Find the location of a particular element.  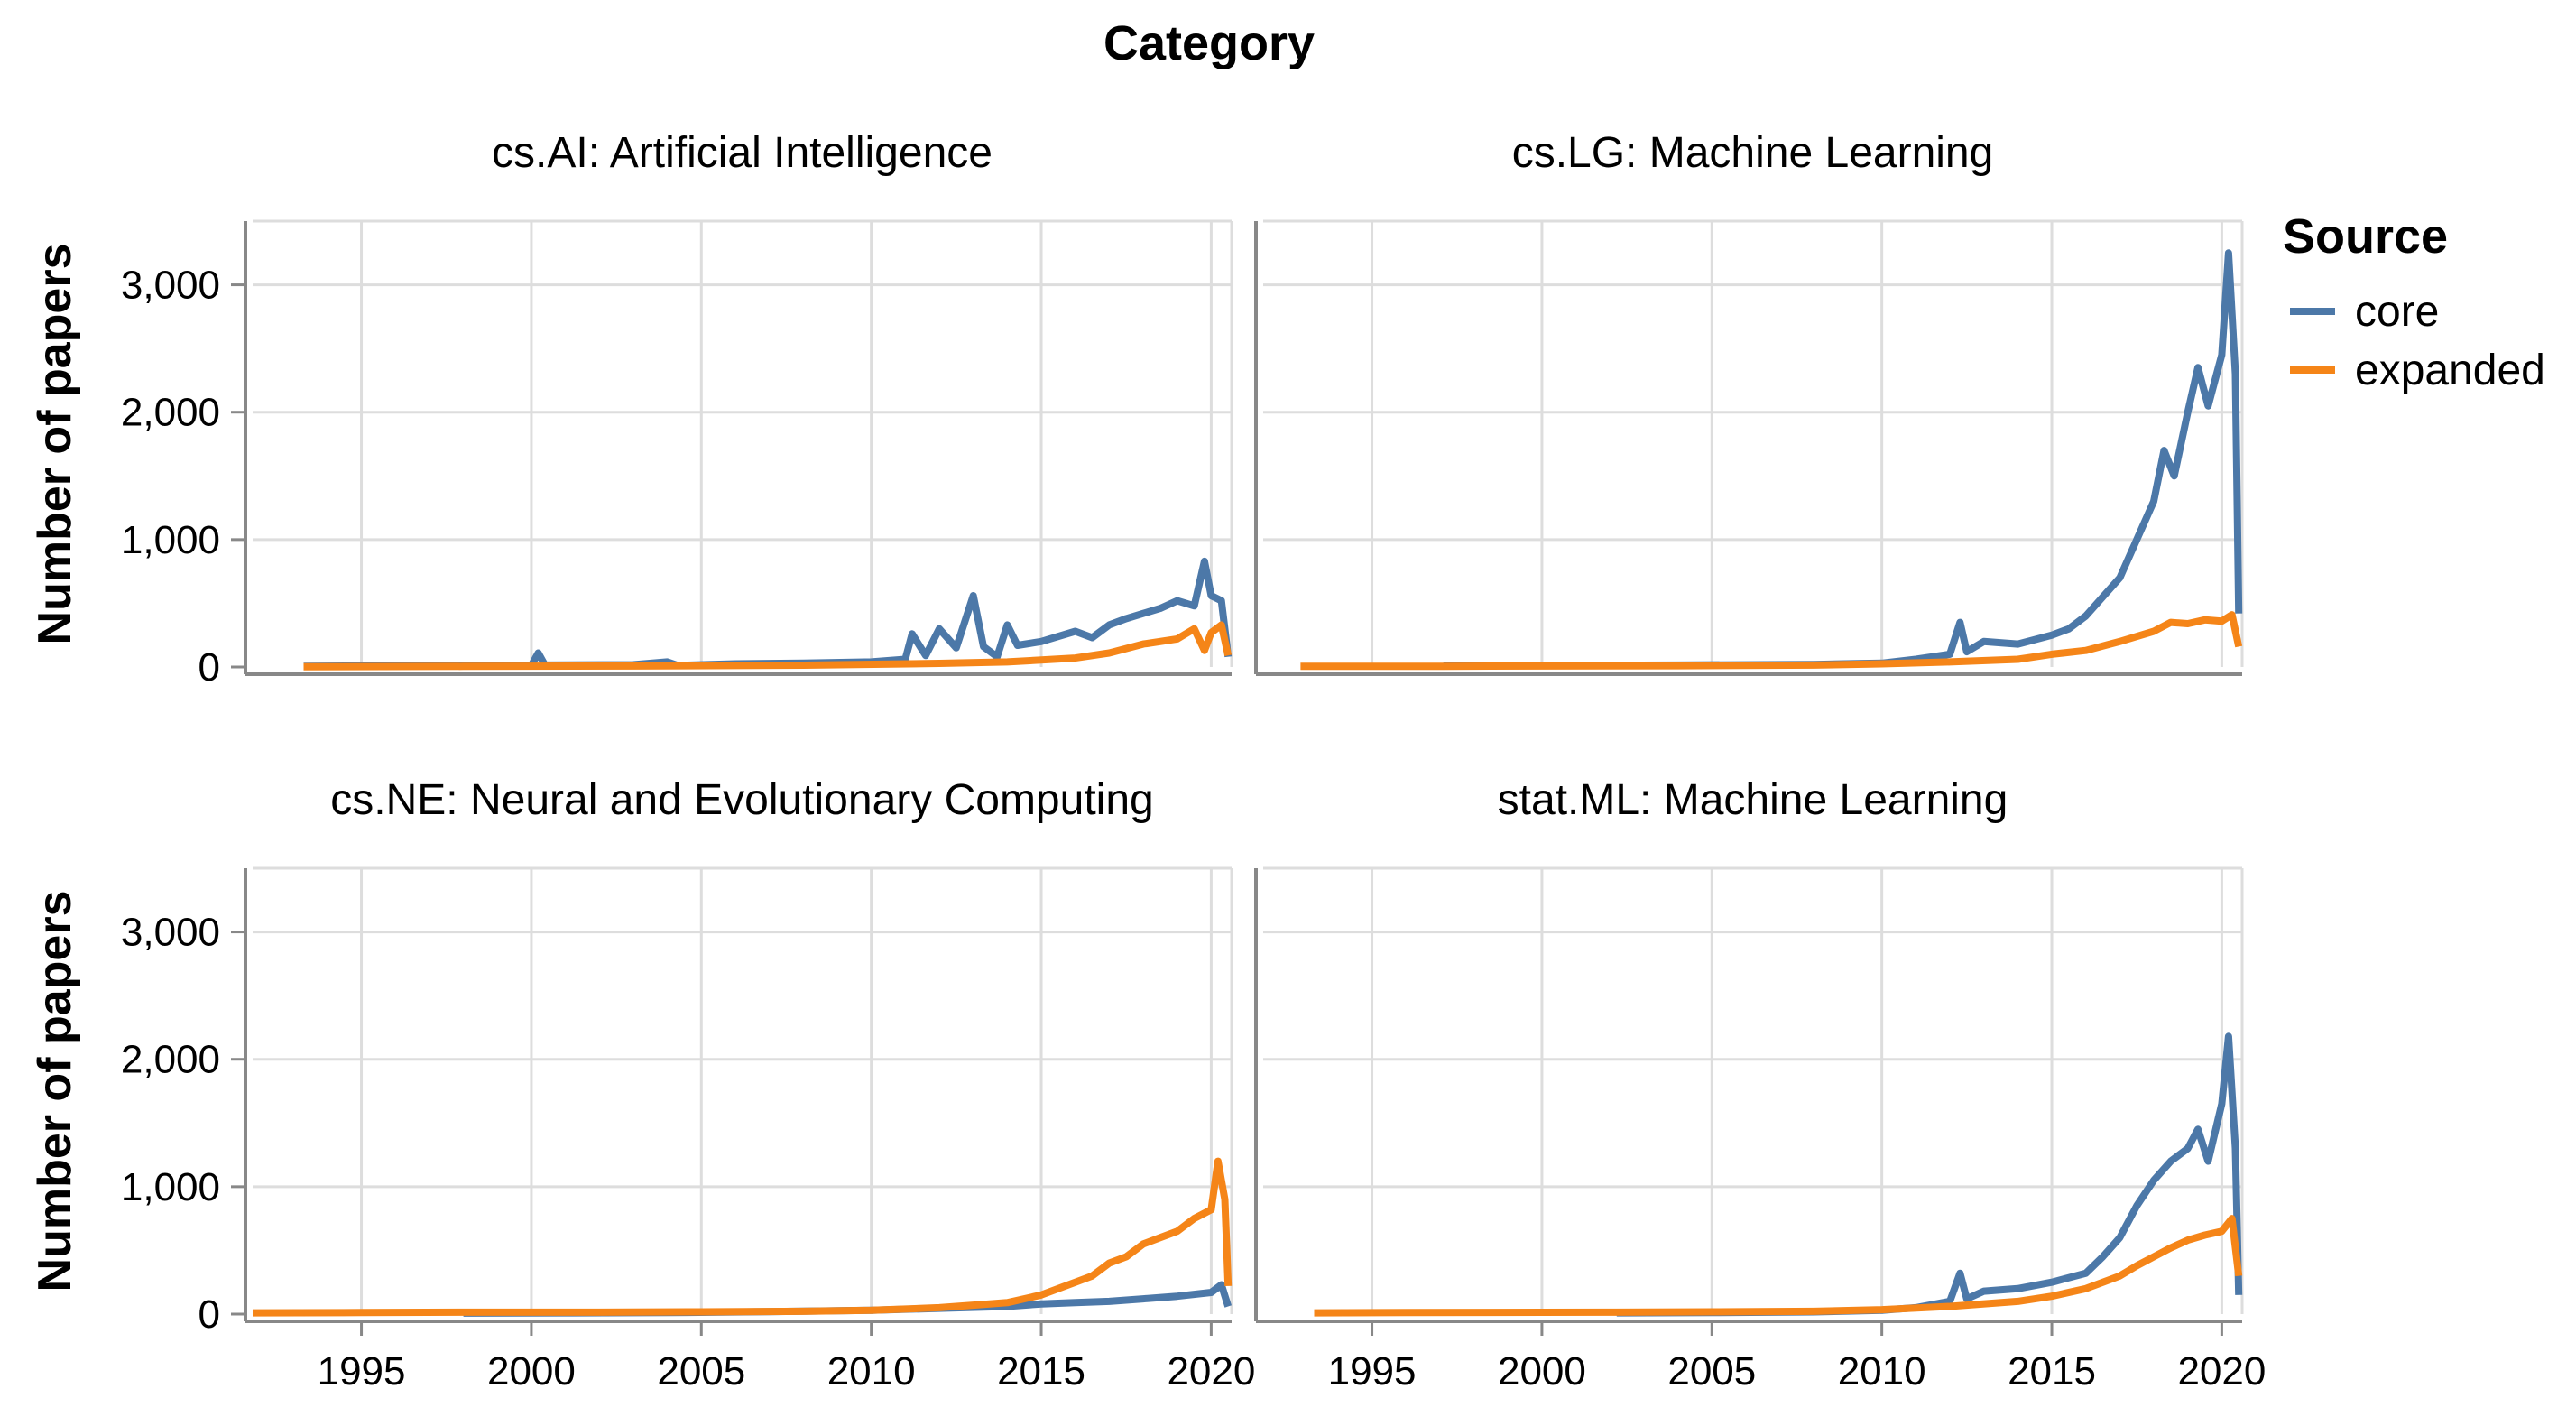

facet-title: cs.LG: Machine Learning is located at coordinates (1753, 153).